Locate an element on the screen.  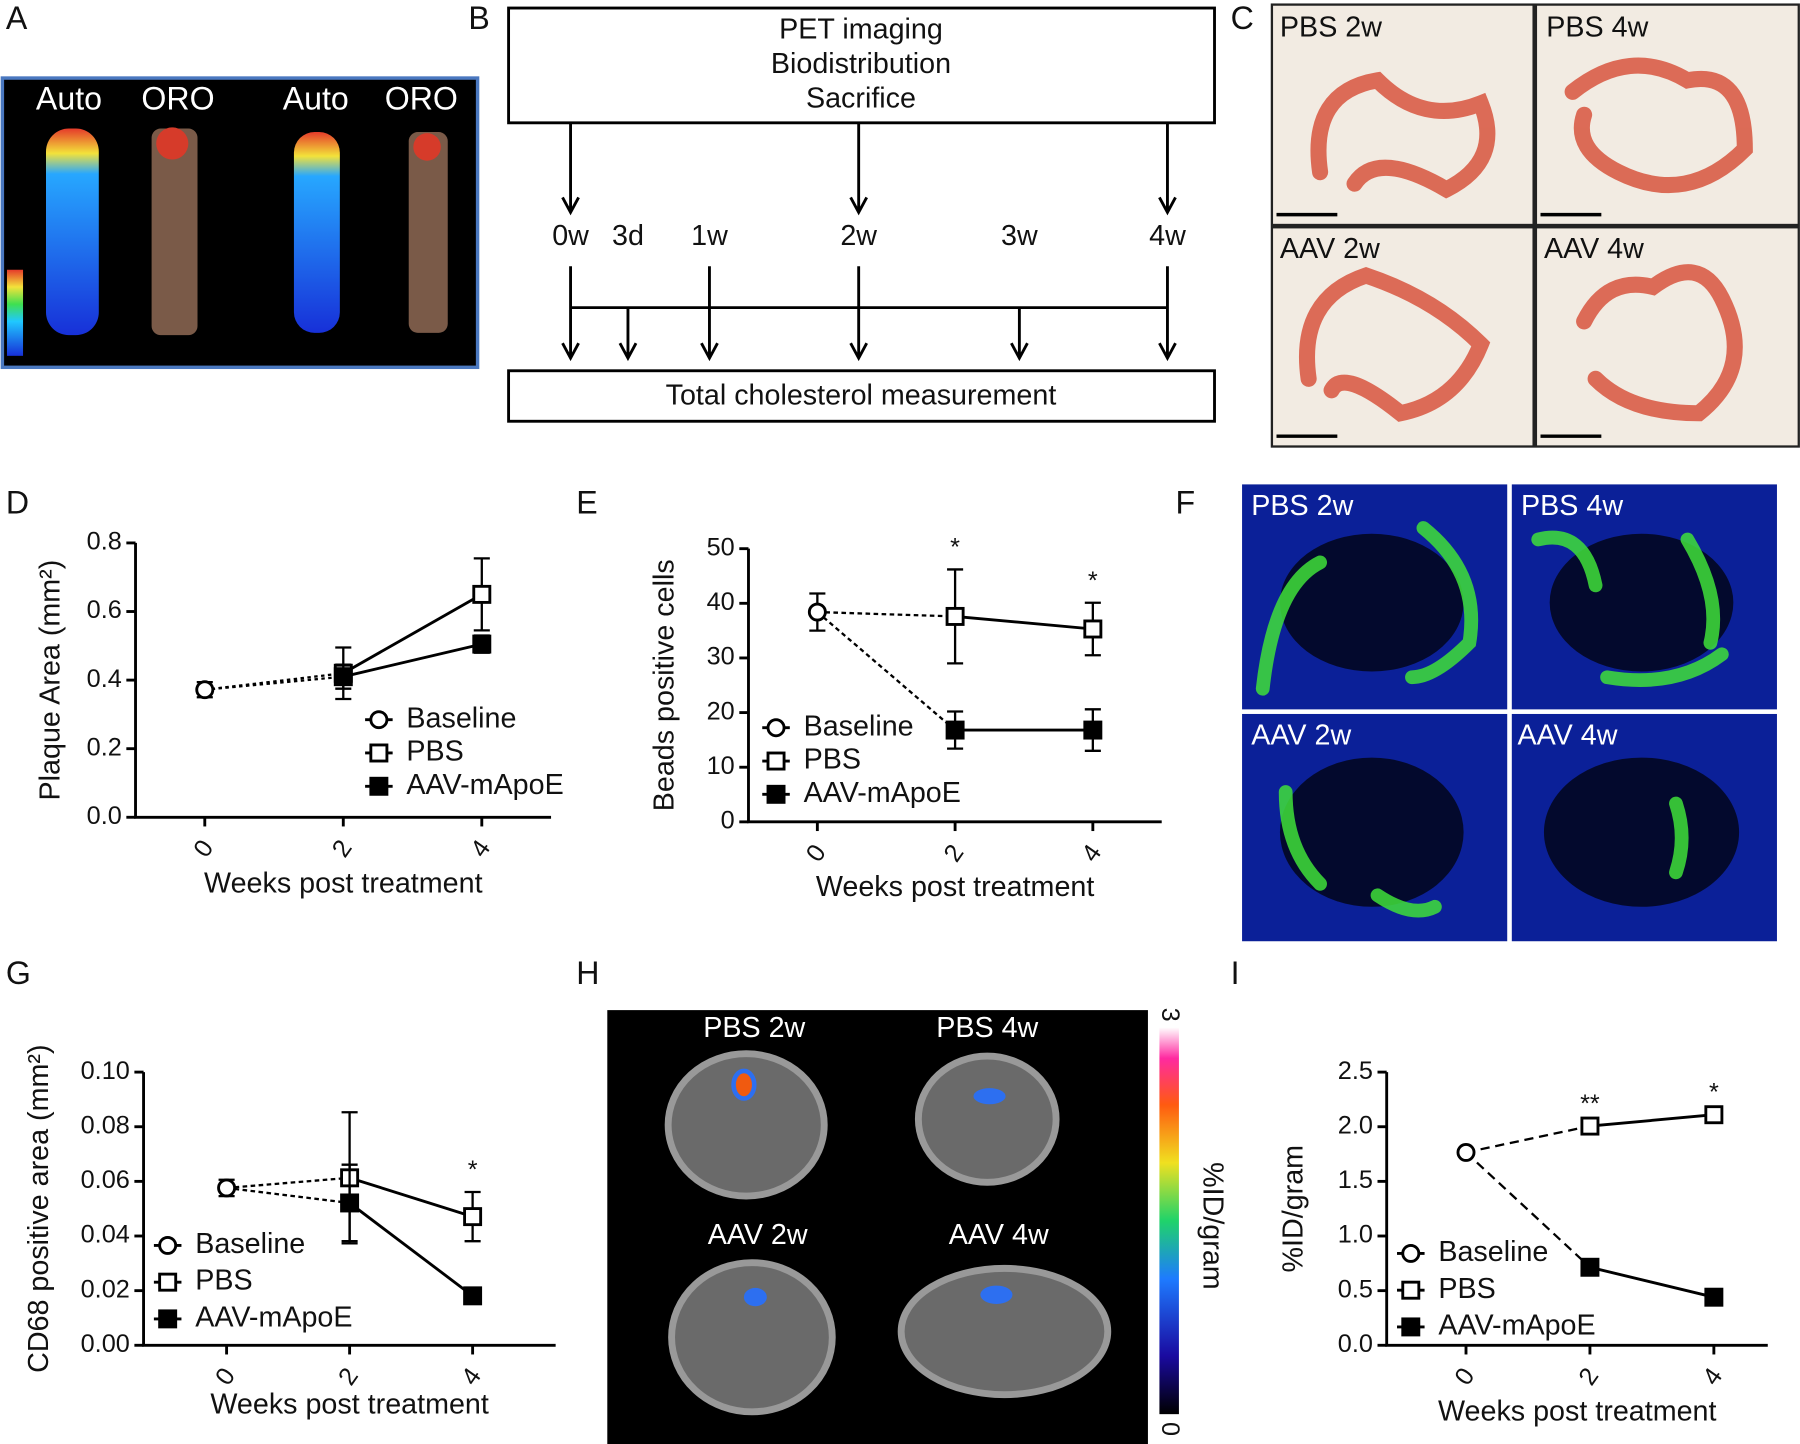
bottom-box is located at coordinates (861, 396).